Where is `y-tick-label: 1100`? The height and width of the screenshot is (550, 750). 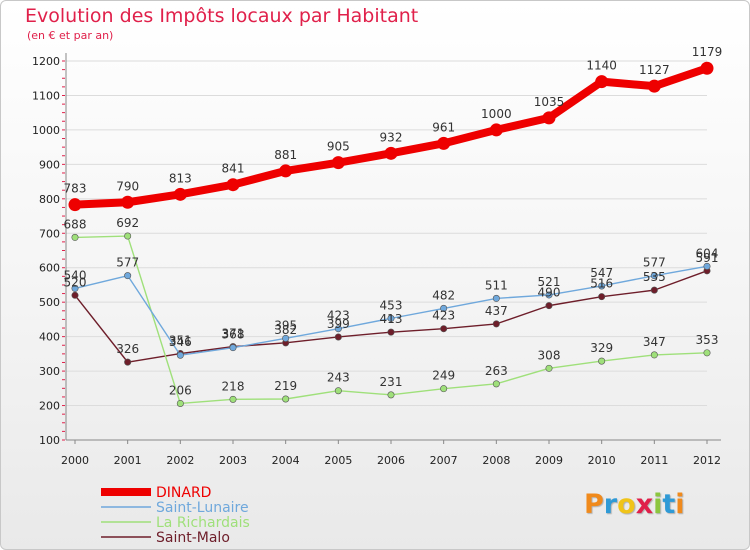 y-tick-label: 1100 is located at coordinates (46, 95).